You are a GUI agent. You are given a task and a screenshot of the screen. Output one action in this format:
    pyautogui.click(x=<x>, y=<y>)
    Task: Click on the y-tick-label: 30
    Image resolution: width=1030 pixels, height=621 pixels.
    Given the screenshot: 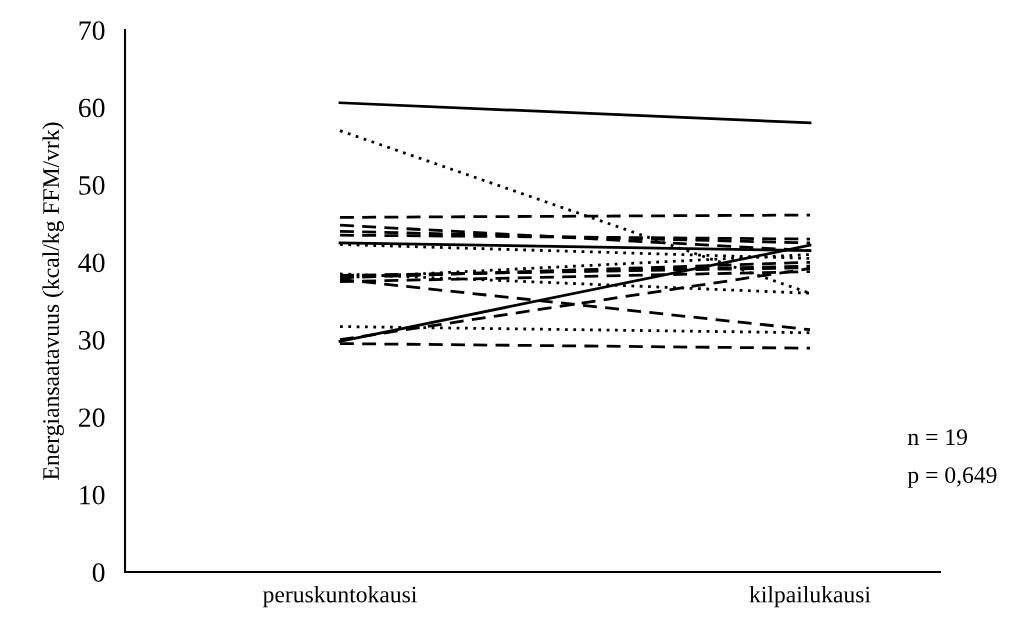 What is the action you would take?
    pyautogui.click(x=92, y=340)
    